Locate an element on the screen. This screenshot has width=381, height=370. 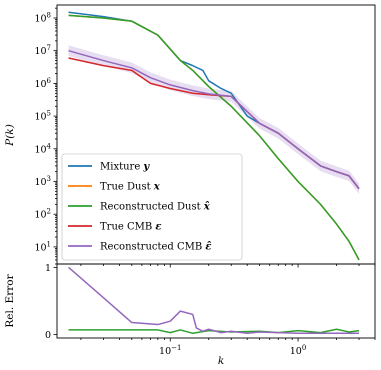
legend-label-4: Reconstructed CMB ε̂ is located at coordinates (156, 247).